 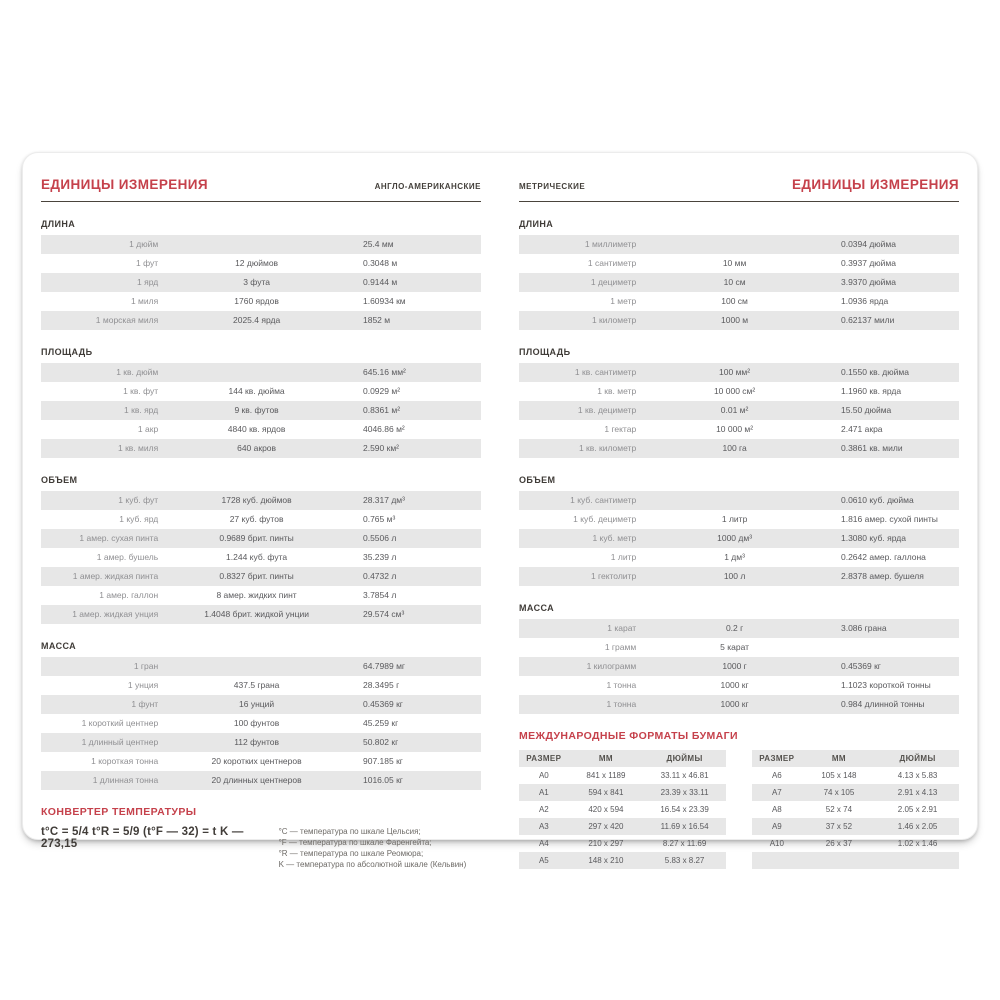 What do you see at coordinates (146, 666) in the screenshot?
I see `table-cell: 1 гран` at bounding box center [146, 666].